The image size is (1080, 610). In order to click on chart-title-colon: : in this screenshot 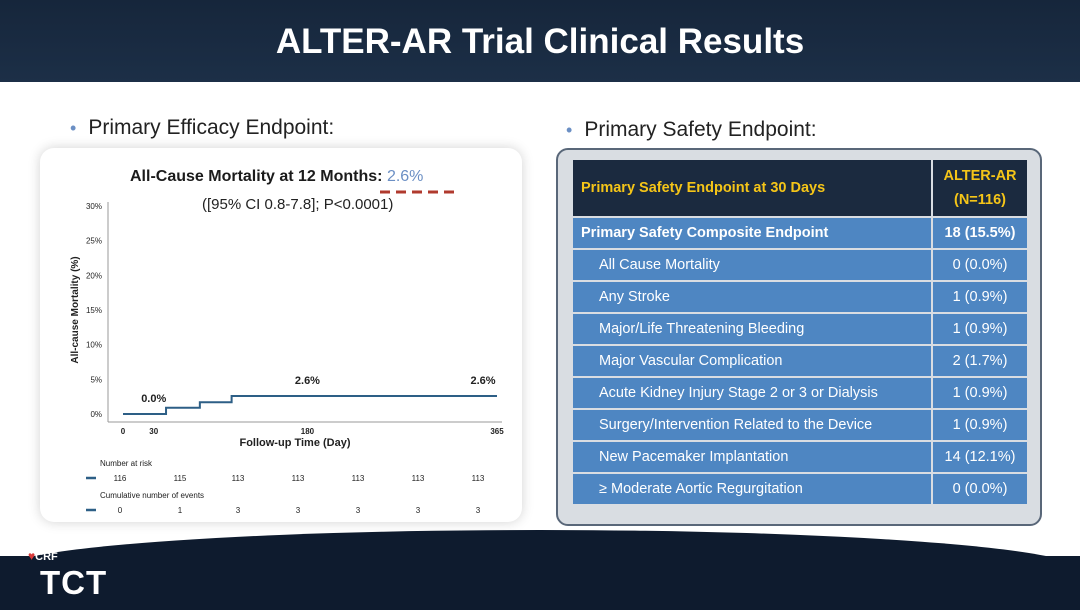, I will do `click(382, 176)`.